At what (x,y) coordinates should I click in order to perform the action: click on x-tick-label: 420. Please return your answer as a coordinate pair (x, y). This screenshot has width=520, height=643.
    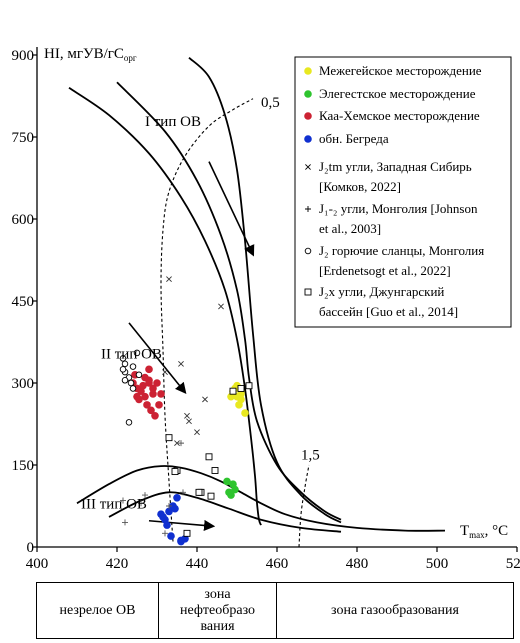
    Looking at the image, I should click on (117, 564).